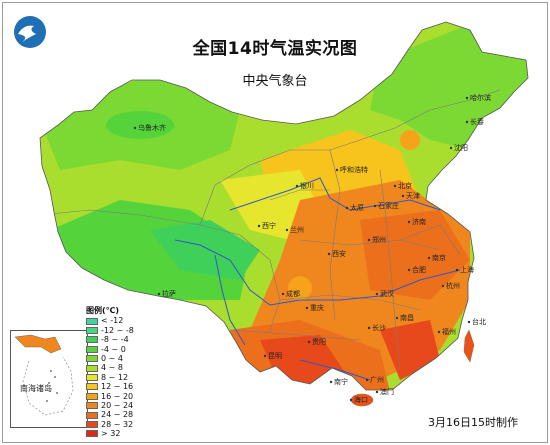 This screenshot has height=445, width=550. I want to click on city-label: 广州, so click(377, 379).